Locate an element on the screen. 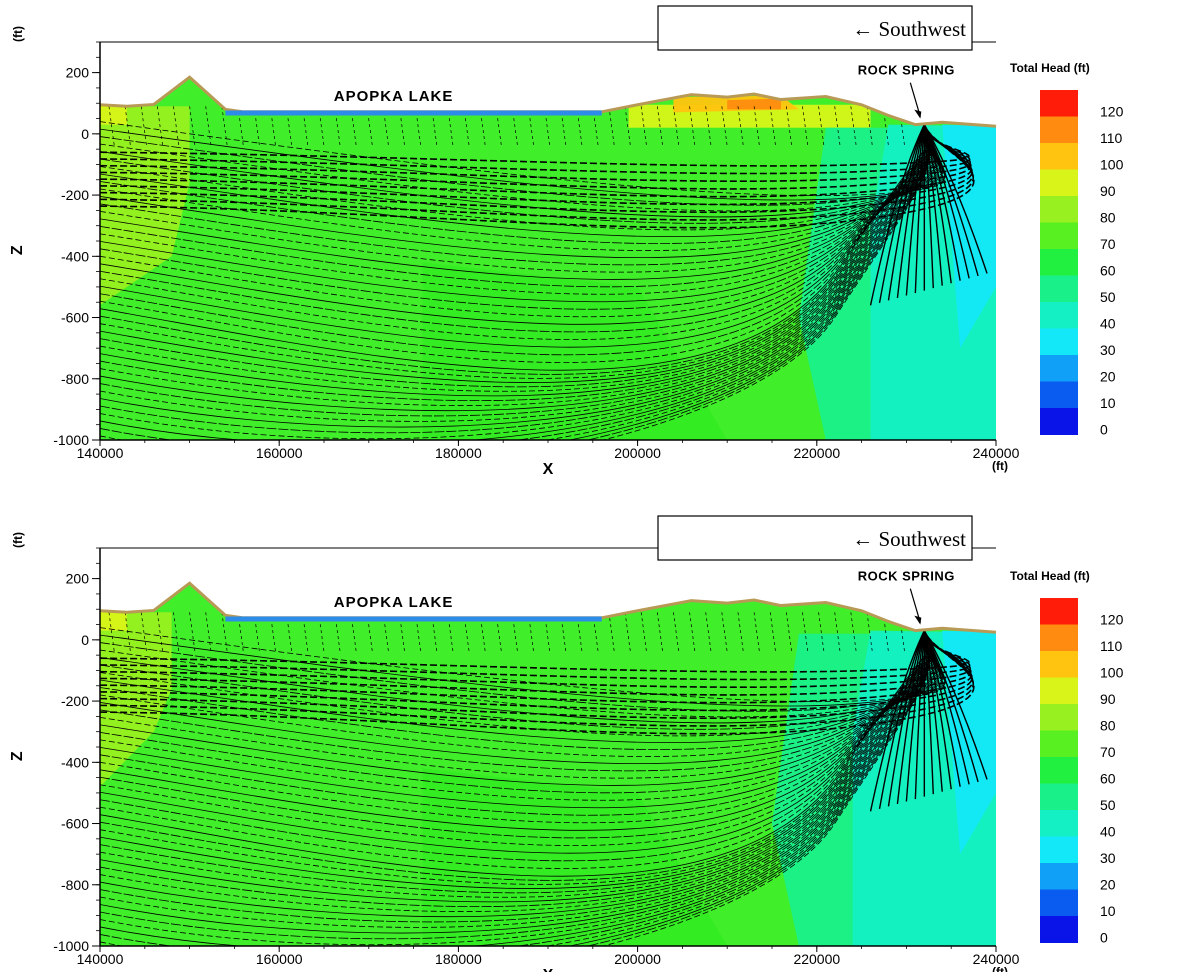  legend-value: 60 is located at coordinates (1108, 270).